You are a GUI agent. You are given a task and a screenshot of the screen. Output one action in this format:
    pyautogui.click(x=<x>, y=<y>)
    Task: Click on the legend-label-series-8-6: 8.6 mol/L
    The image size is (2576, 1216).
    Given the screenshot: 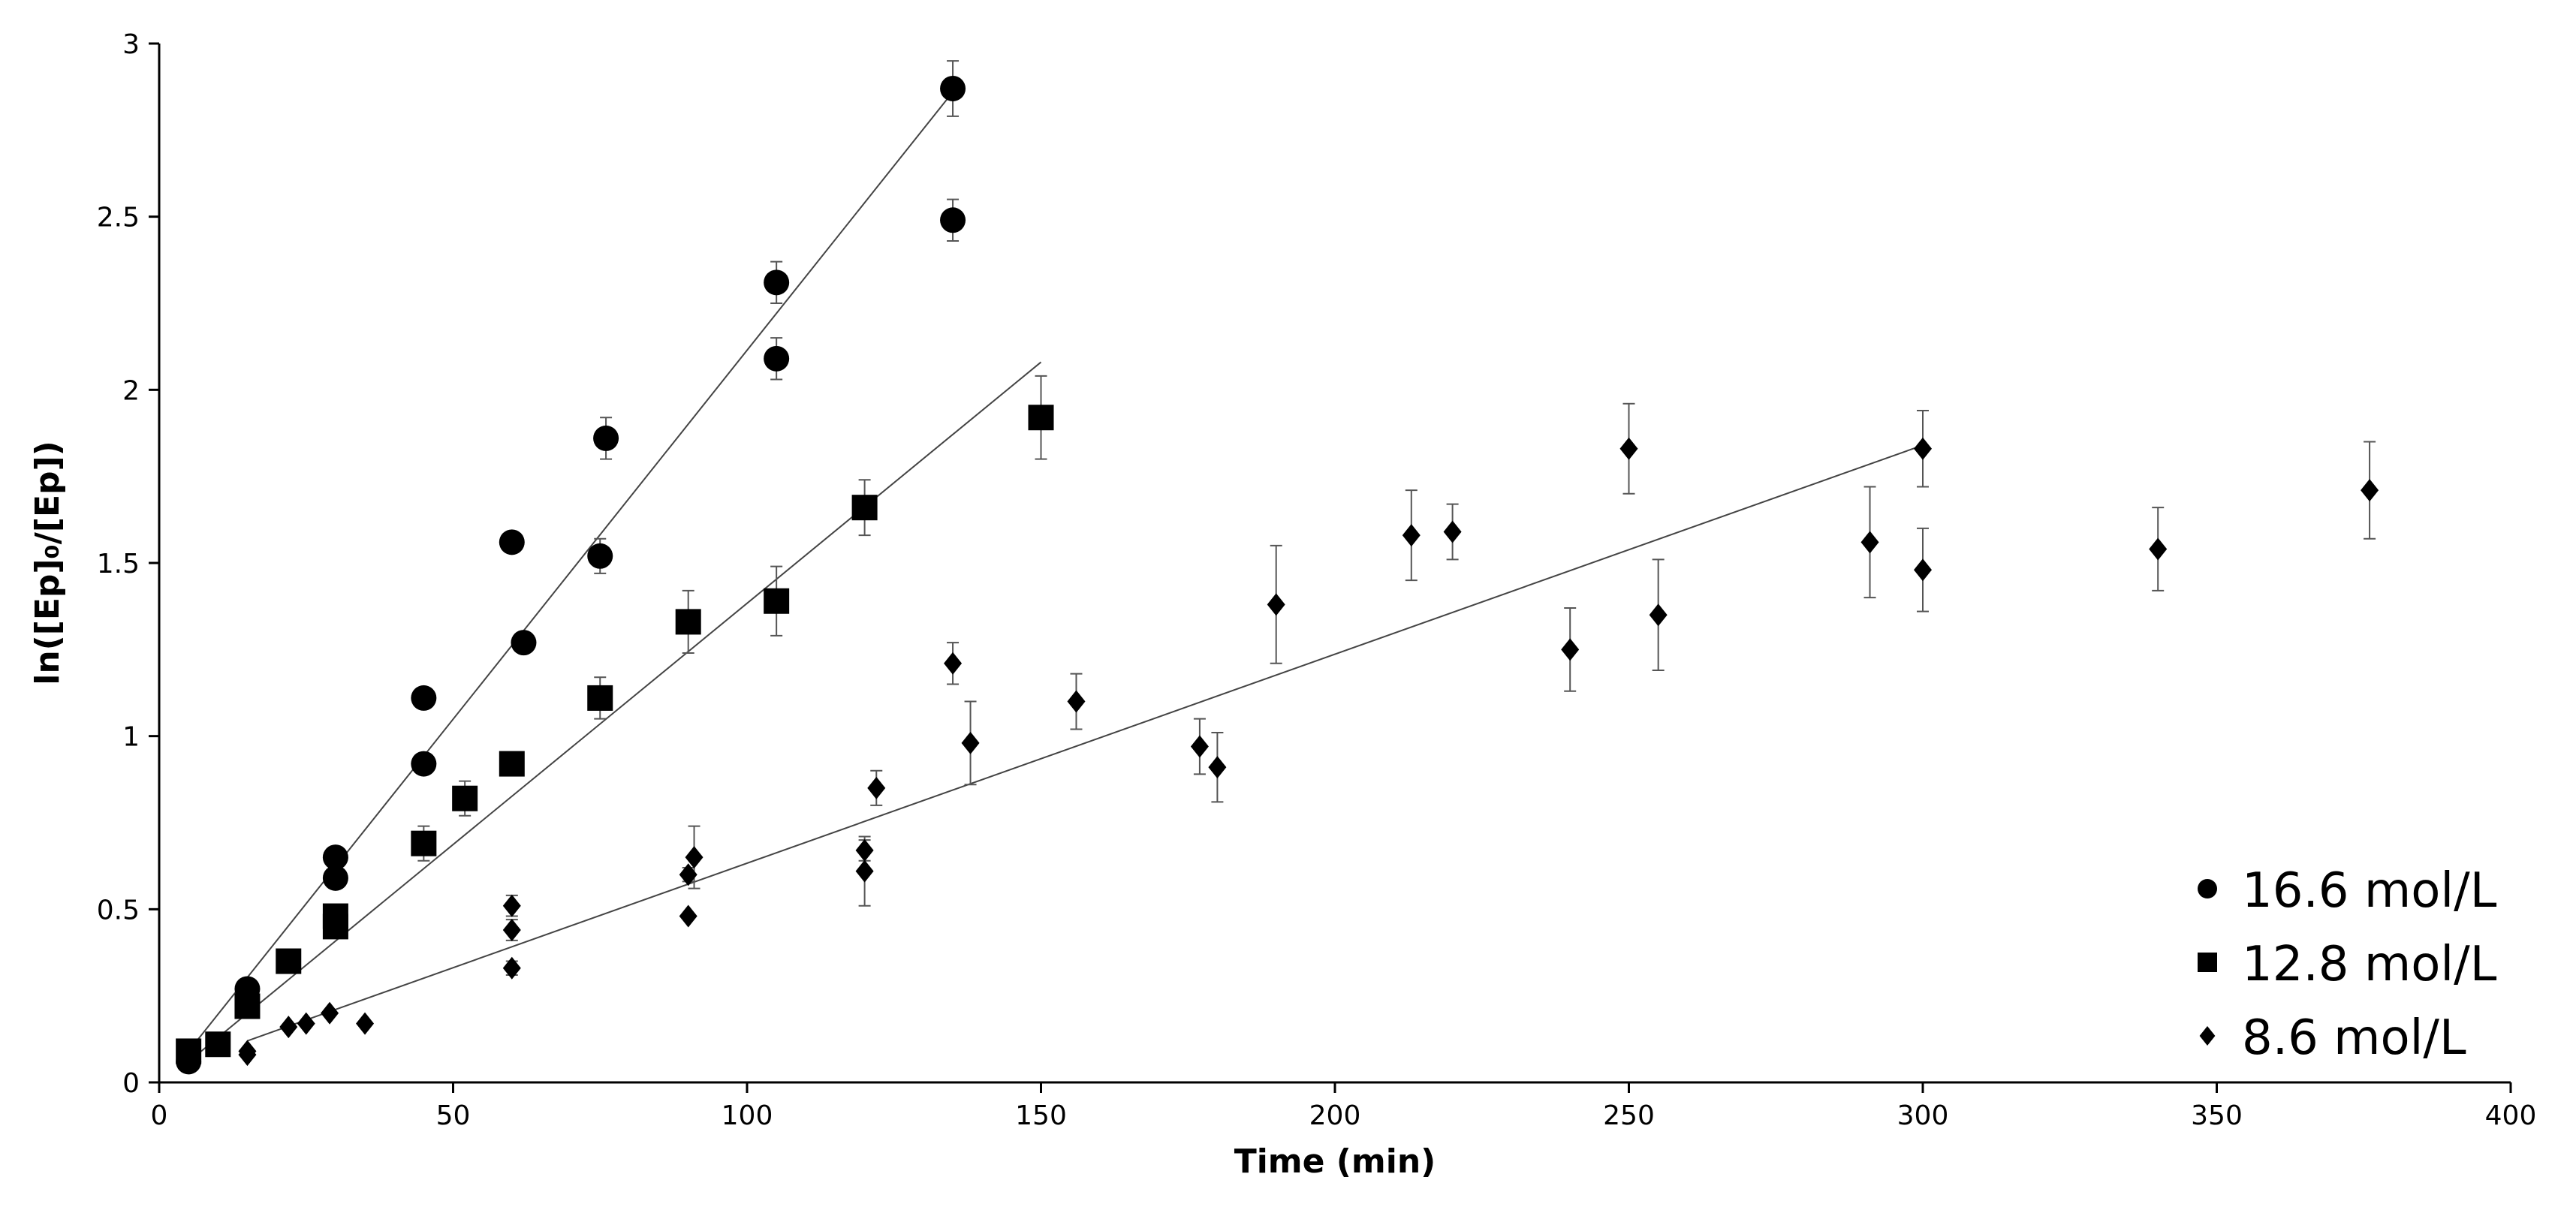 What is the action you would take?
    pyautogui.click(x=2354, y=1038)
    